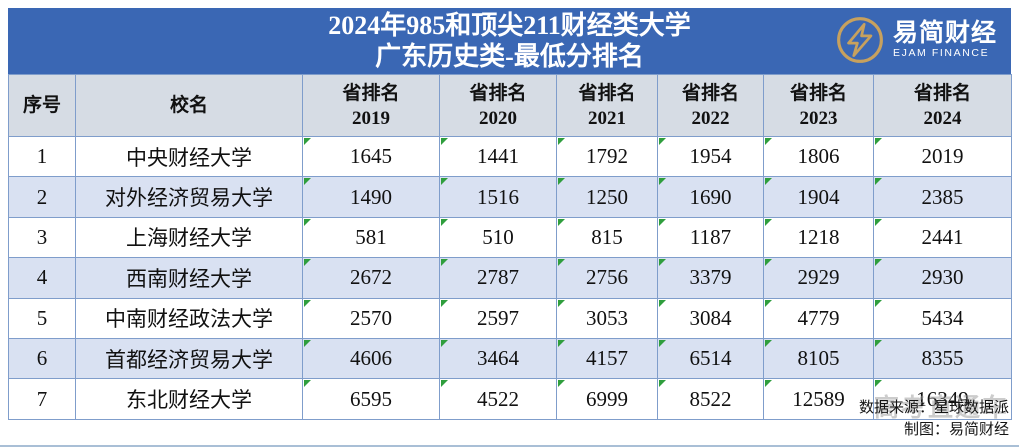 Image resolution: width=1019 pixels, height=448 pixels. What do you see at coordinates (371, 118) in the screenshot?
I see `year-label: 2019` at bounding box center [371, 118].